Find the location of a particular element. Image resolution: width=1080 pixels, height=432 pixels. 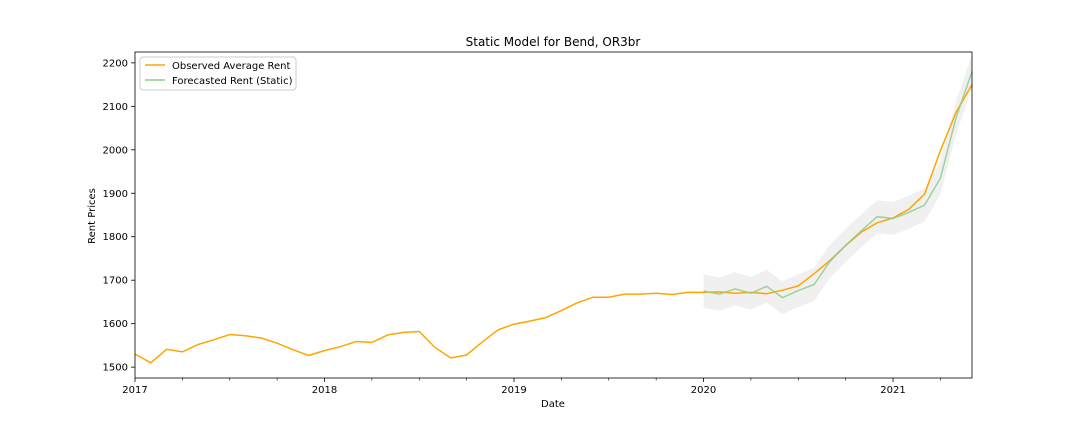

legend-label-forecast: Forecasted Rent (Static) is located at coordinates (232, 81).